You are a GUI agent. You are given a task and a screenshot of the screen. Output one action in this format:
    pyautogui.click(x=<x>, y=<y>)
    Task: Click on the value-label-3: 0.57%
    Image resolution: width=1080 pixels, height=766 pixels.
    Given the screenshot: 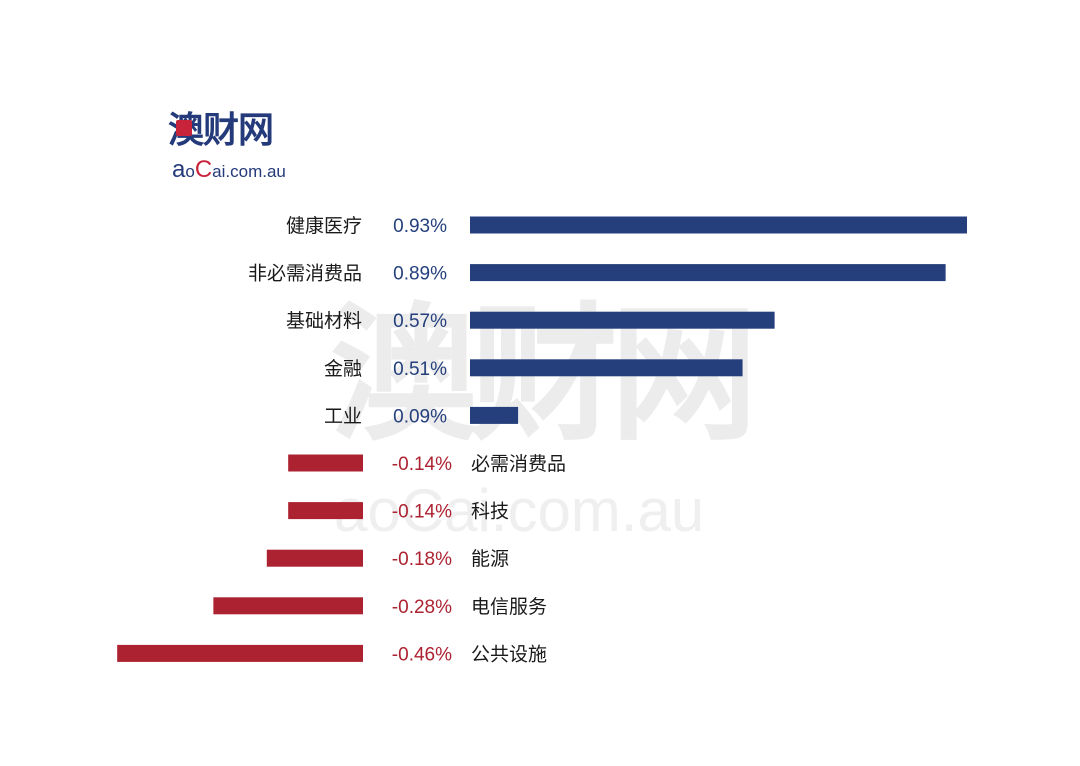 What is the action you would take?
    pyautogui.click(x=420, y=321)
    